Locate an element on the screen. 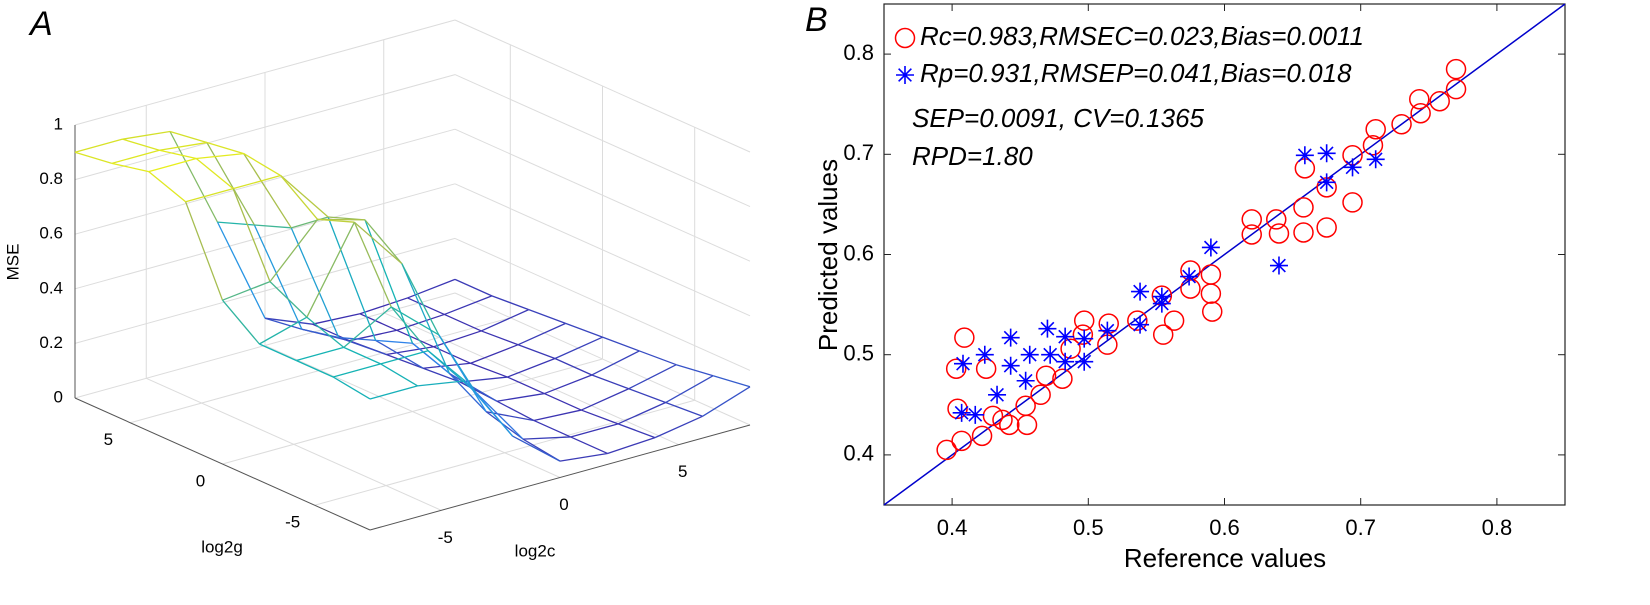 Image resolution: width=1650 pixels, height=605 pixels. y-axis-label: log2g is located at coordinates (222, 546).